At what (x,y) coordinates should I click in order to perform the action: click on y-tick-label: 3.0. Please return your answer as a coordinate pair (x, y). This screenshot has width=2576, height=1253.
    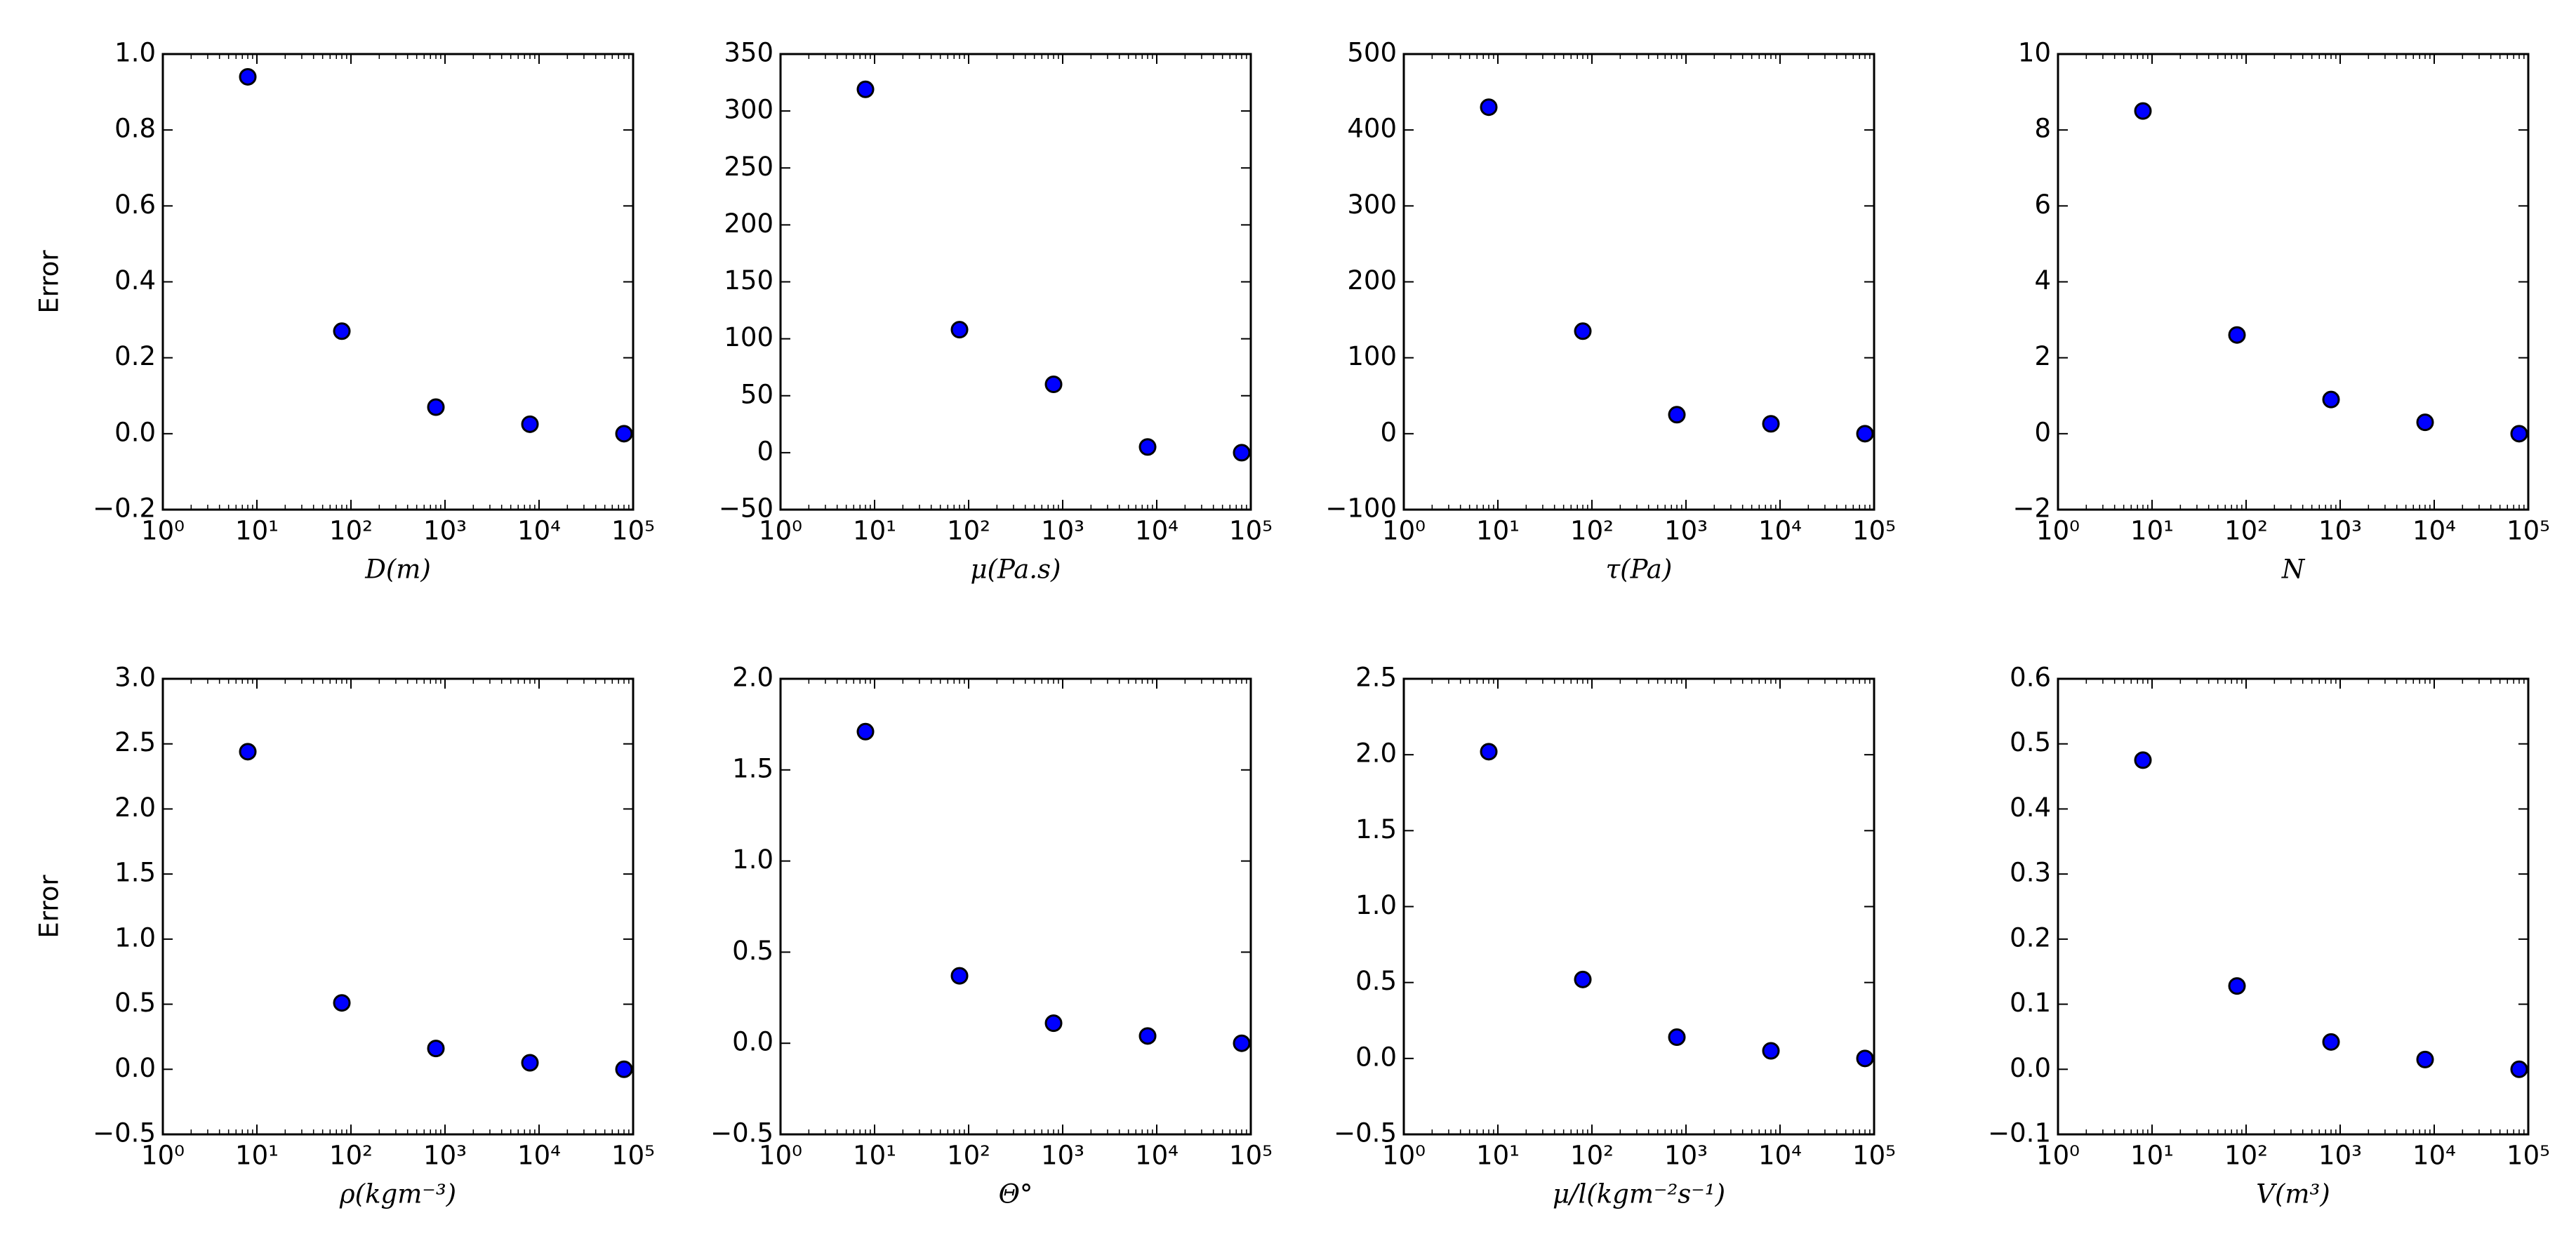
    Looking at the image, I should click on (135, 678).